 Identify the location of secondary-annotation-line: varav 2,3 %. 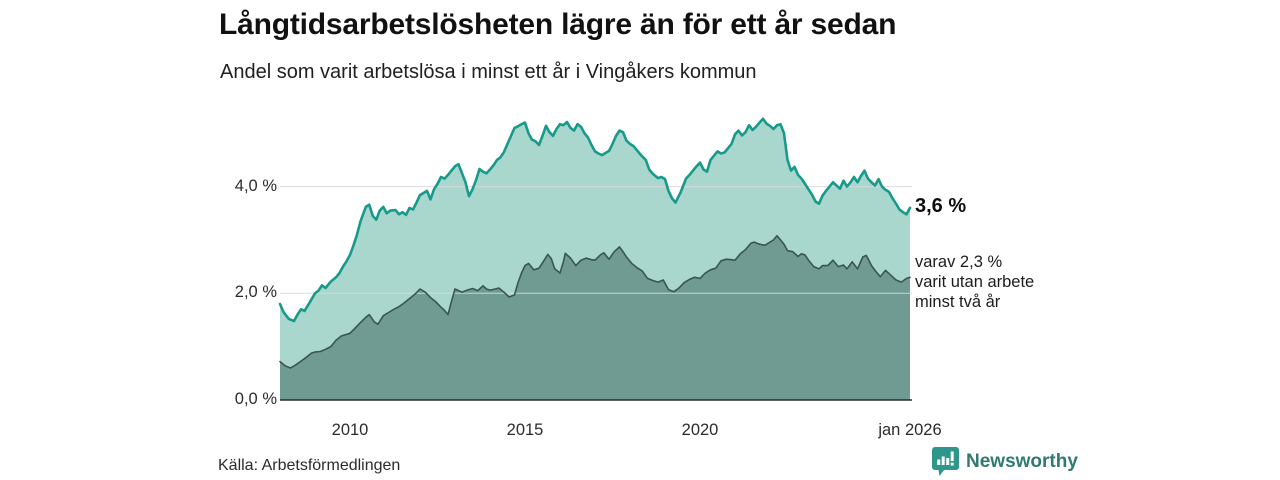
(959, 262).